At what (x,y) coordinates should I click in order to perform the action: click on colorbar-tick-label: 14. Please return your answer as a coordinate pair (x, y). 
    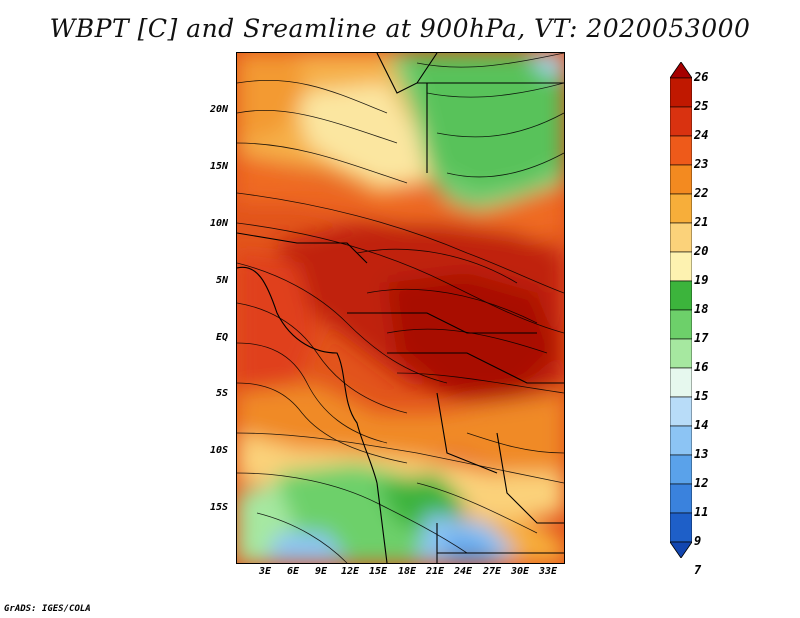
    Looking at the image, I should click on (701, 425).